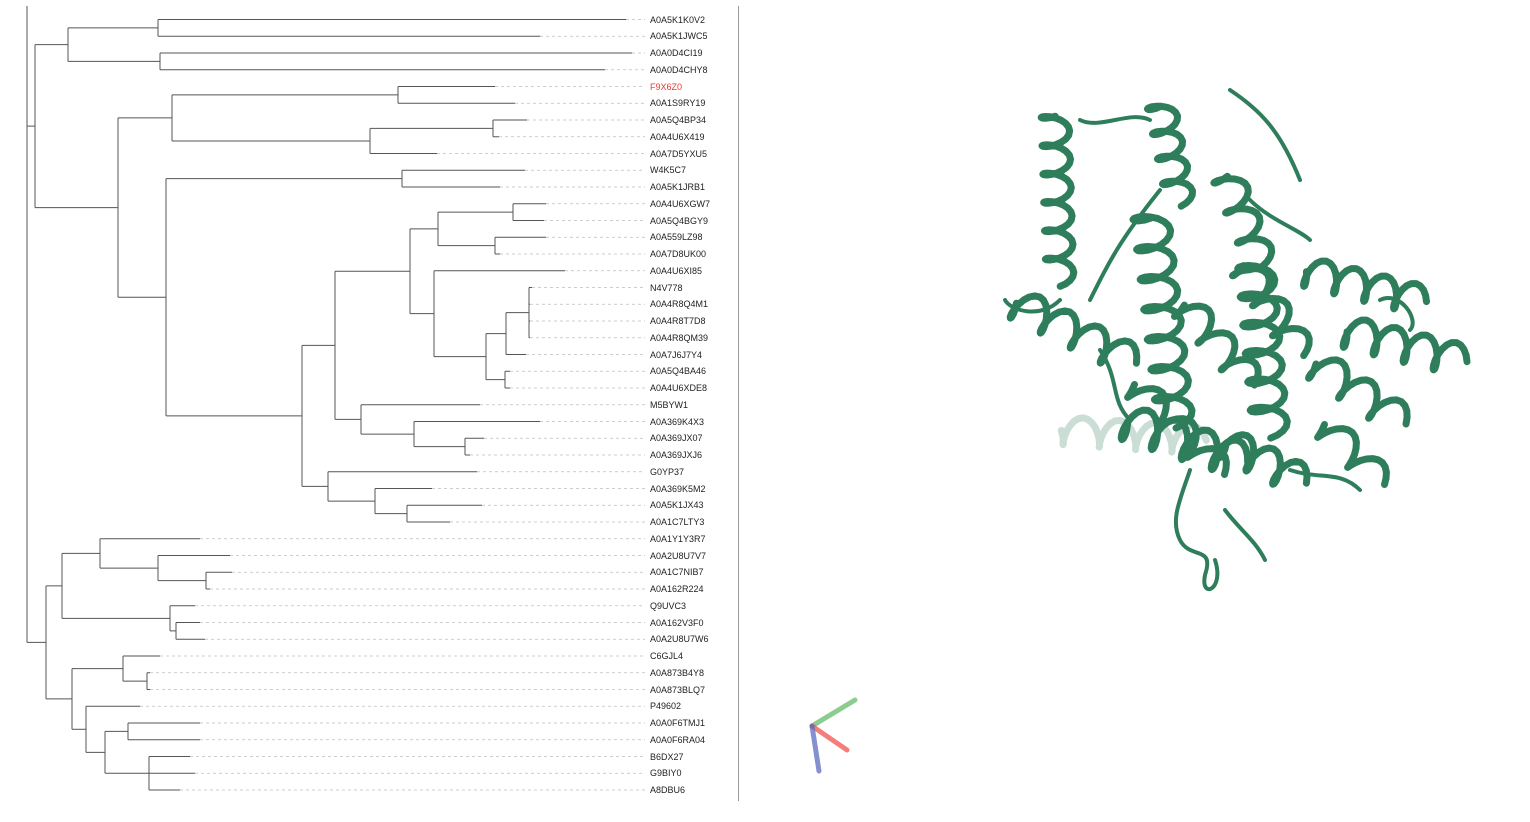  Describe the element at coordinates (676, 354) in the screenshot. I see `tree-leaf-label: A0A7J6J7Y4` at that location.